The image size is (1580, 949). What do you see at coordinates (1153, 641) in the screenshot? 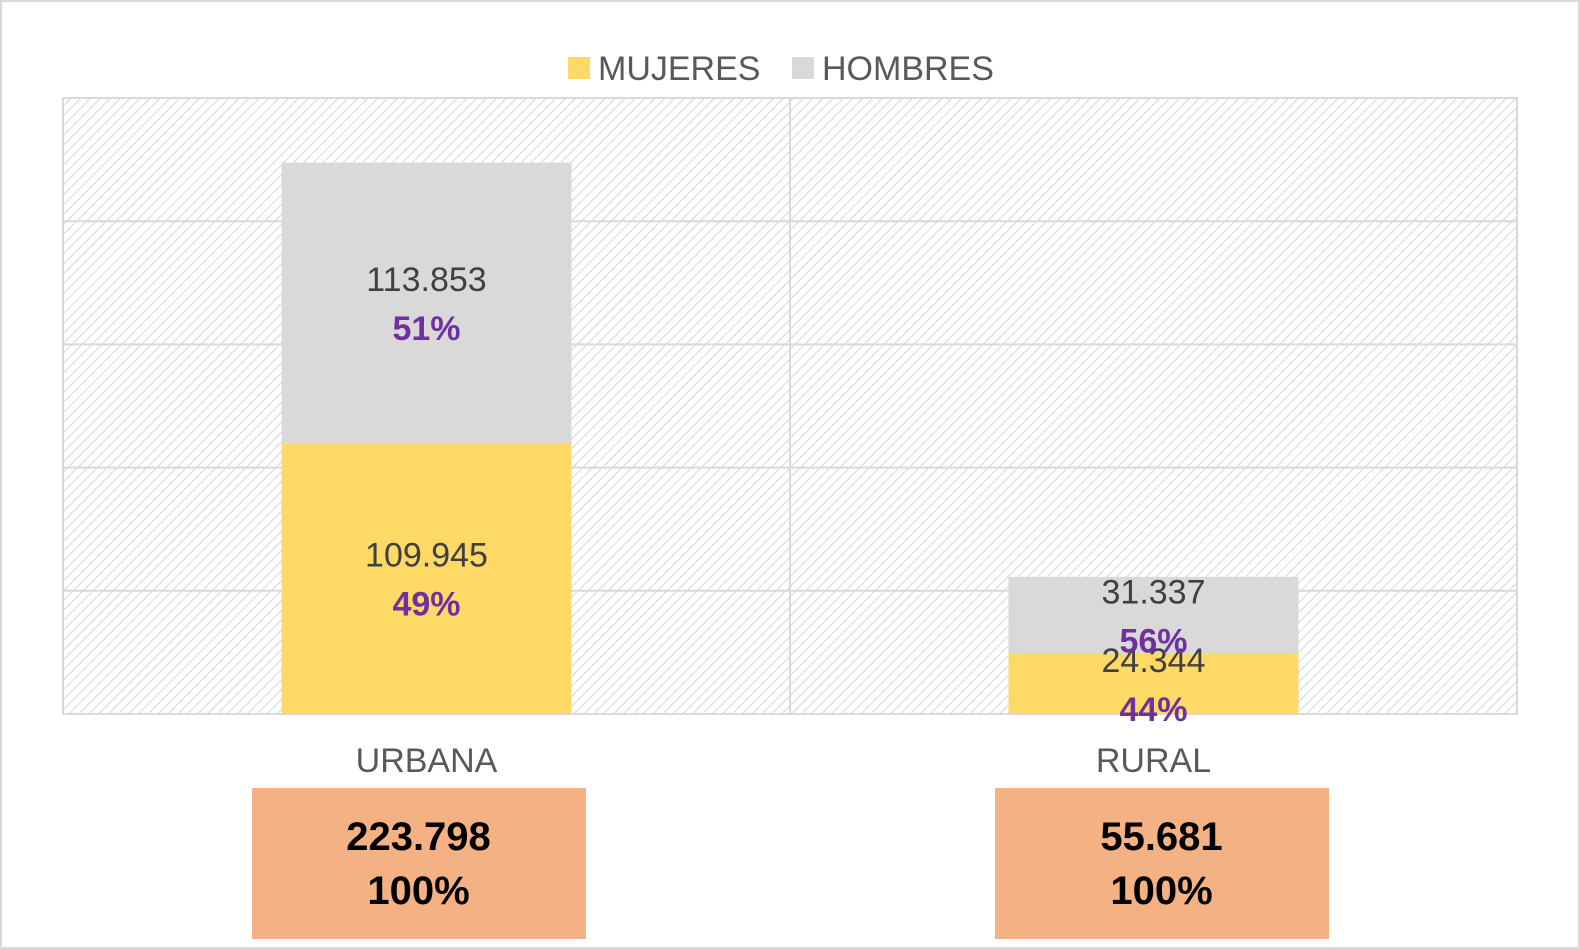
I see `percent-label: 56%` at bounding box center [1153, 641].